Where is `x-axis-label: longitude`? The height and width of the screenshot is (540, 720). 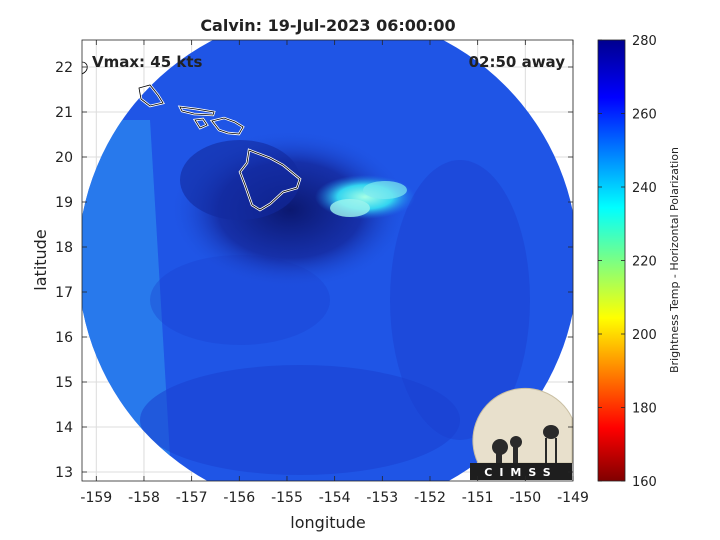
x-axis-label: longitude is located at coordinates (327, 522).